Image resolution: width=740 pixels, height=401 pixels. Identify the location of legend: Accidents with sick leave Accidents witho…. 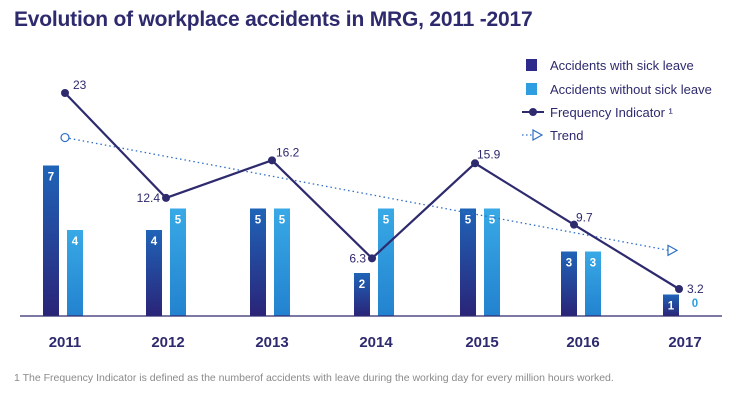
(617, 100).